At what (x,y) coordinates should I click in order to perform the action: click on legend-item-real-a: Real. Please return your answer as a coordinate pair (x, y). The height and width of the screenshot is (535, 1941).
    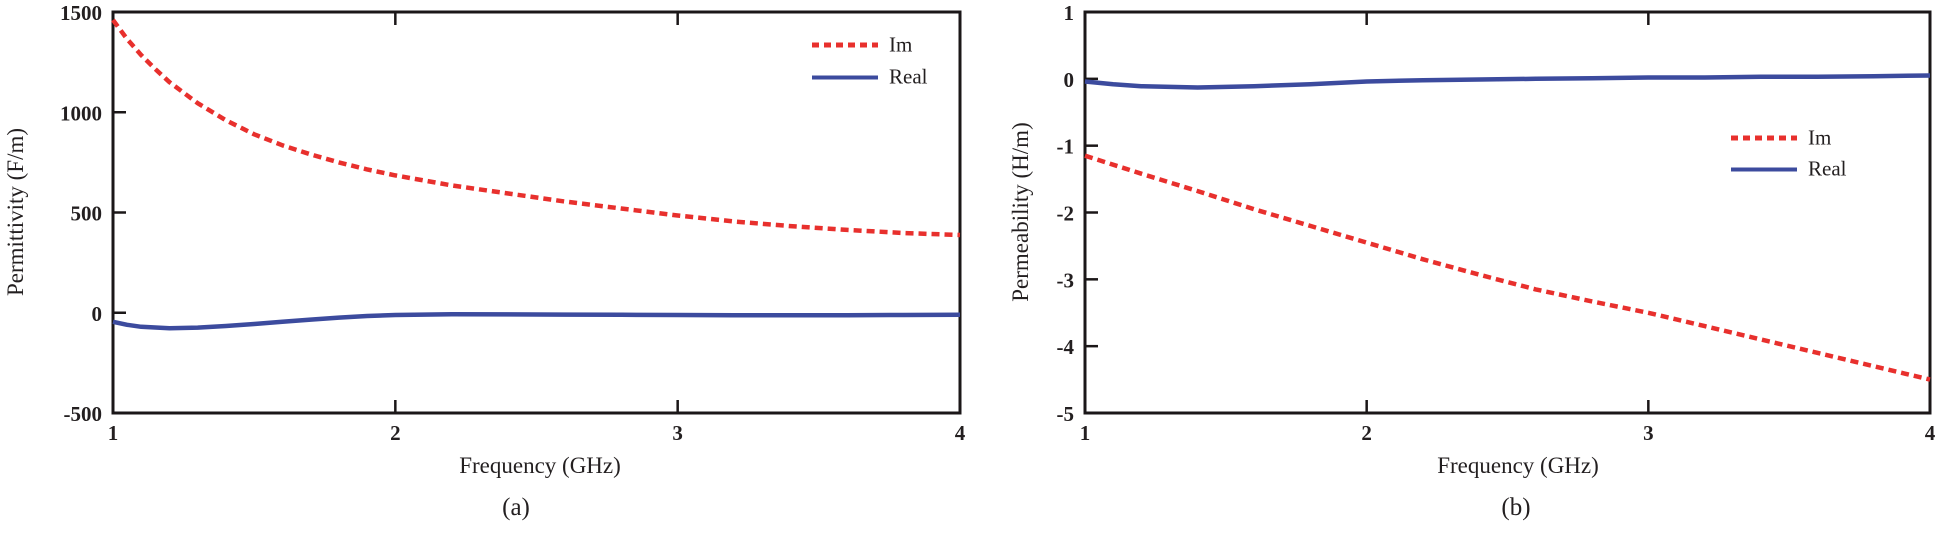
    Looking at the image, I should click on (870, 76).